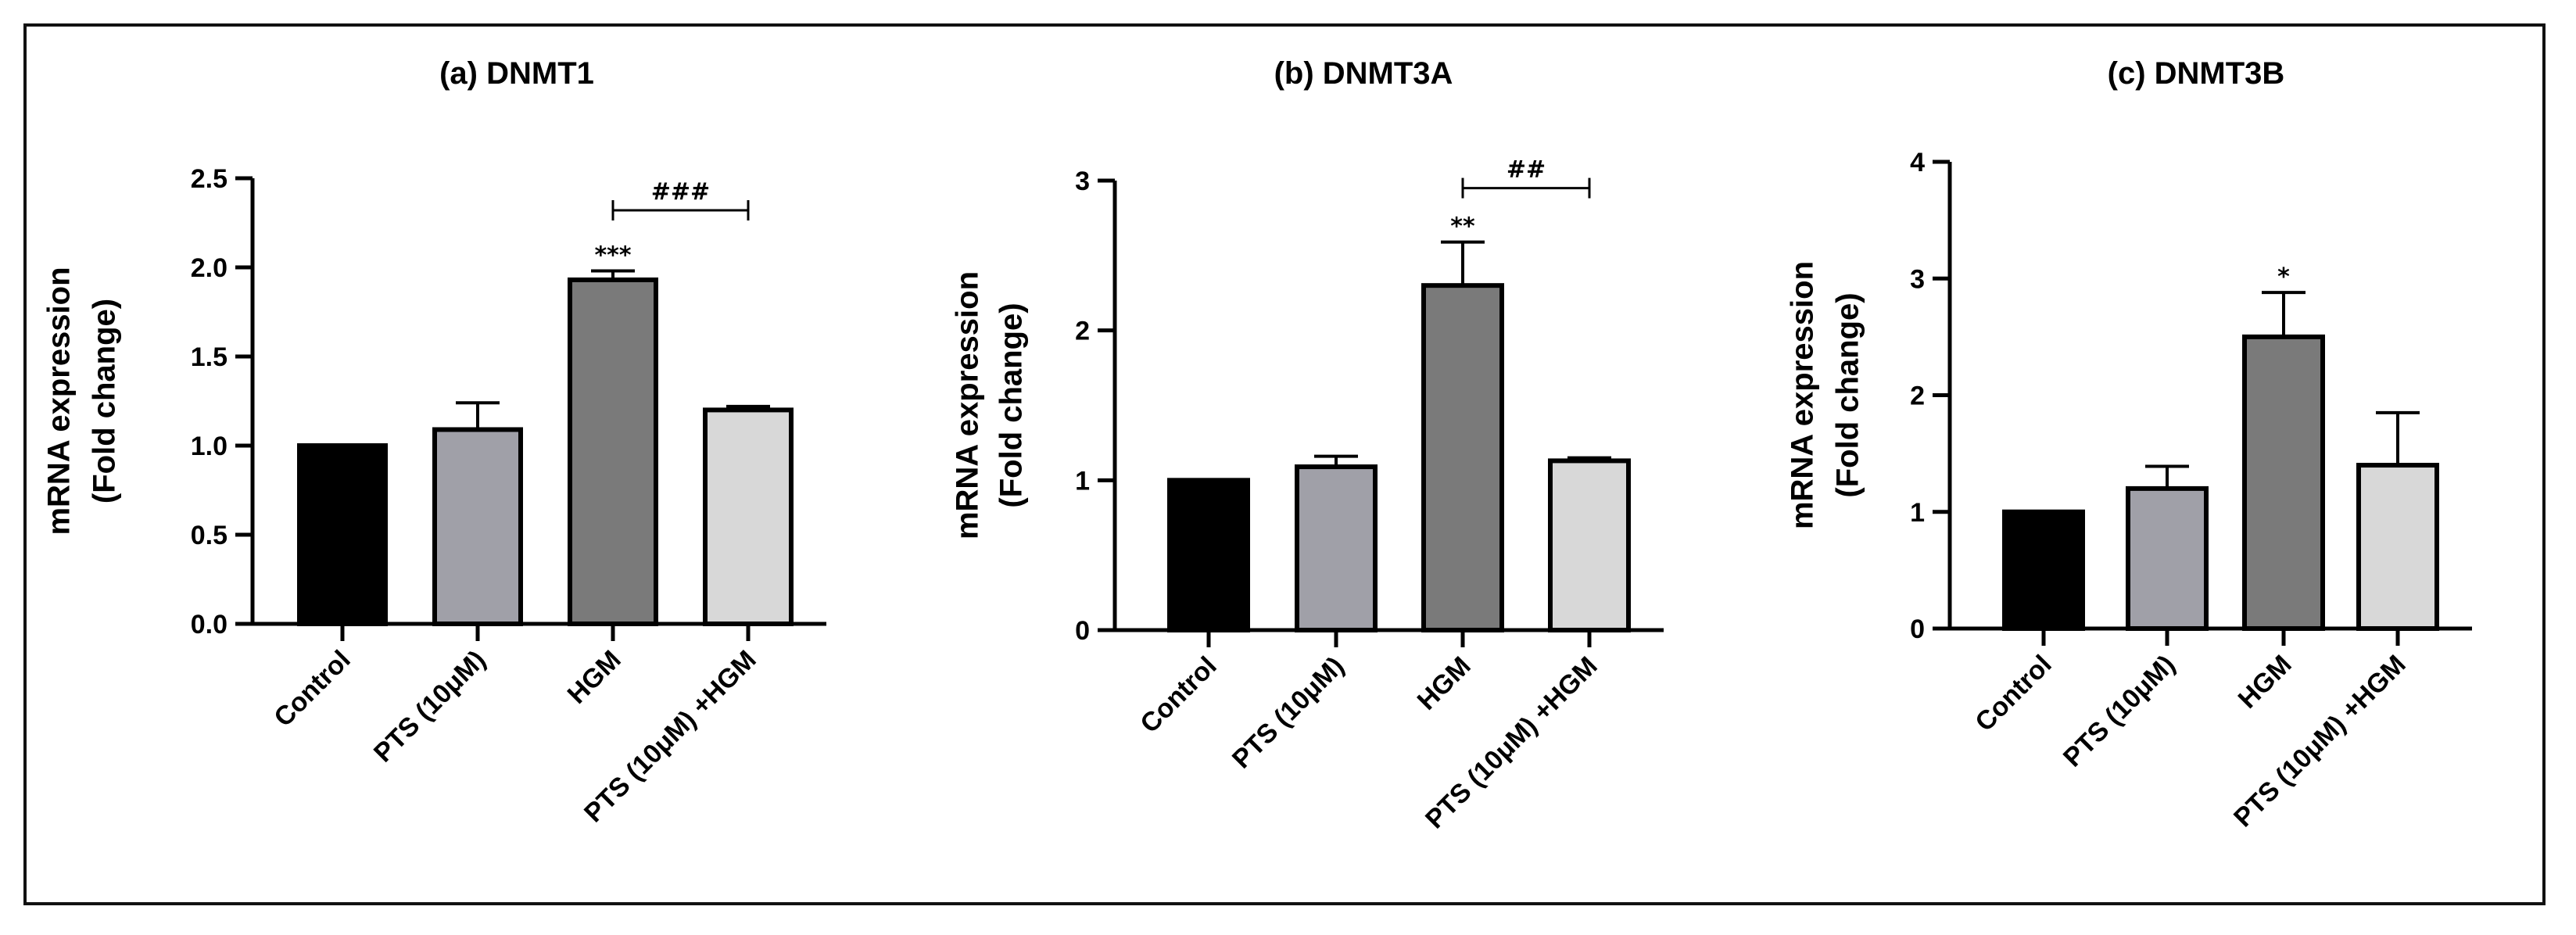 This screenshot has height=935, width=2576. What do you see at coordinates (680, 192) in the screenshot?
I see `bracket-label: ###` at bounding box center [680, 192].